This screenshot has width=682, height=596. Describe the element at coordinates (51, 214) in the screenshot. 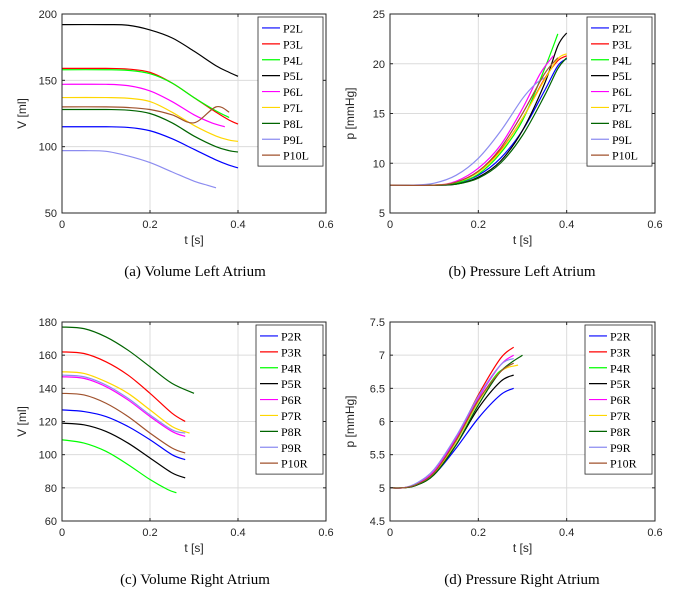

I see `y-tick-label: 50` at that location.